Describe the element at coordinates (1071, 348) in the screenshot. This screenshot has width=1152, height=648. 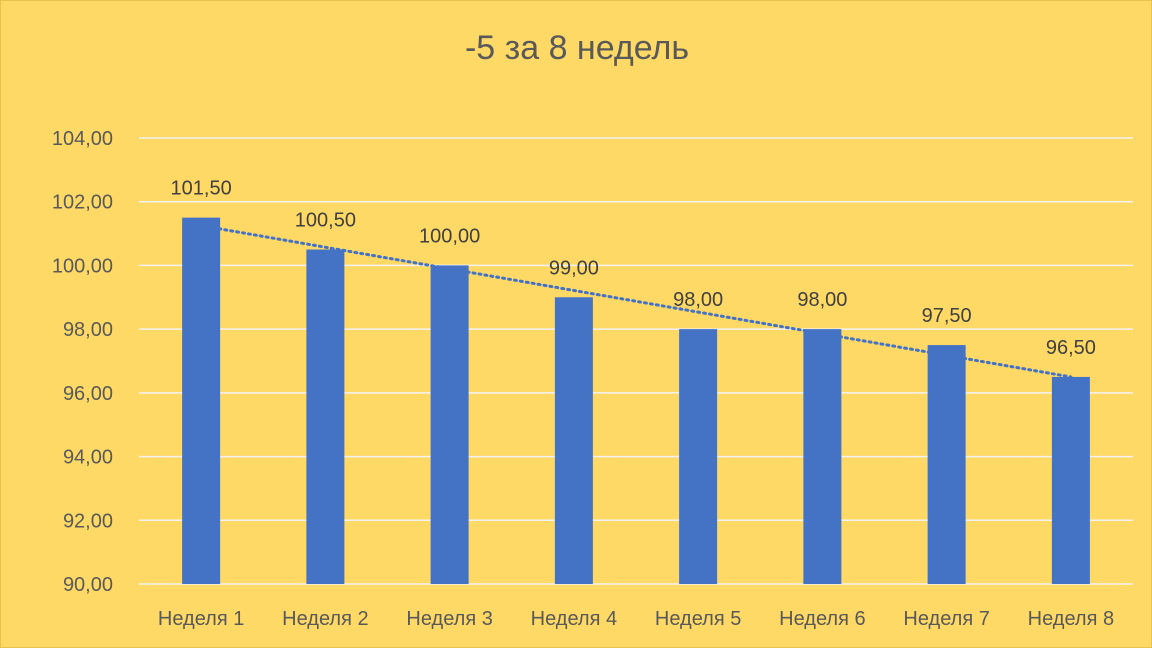
I see `data-label: 96,50` at that location.